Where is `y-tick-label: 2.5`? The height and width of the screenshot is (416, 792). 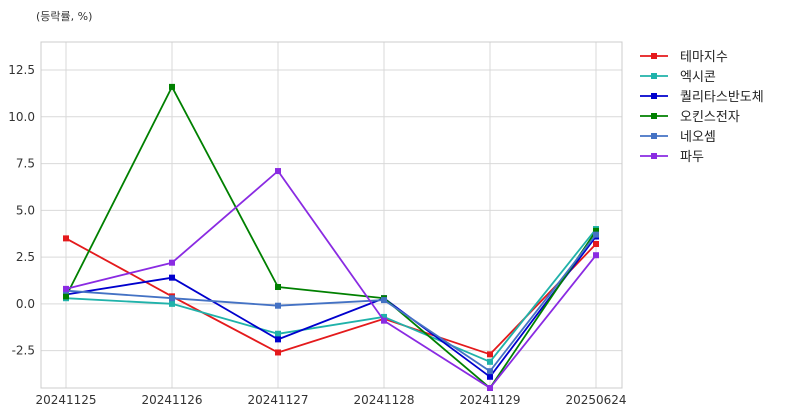 y-tick-label: 2.5 is located at coordinates (25, 257).